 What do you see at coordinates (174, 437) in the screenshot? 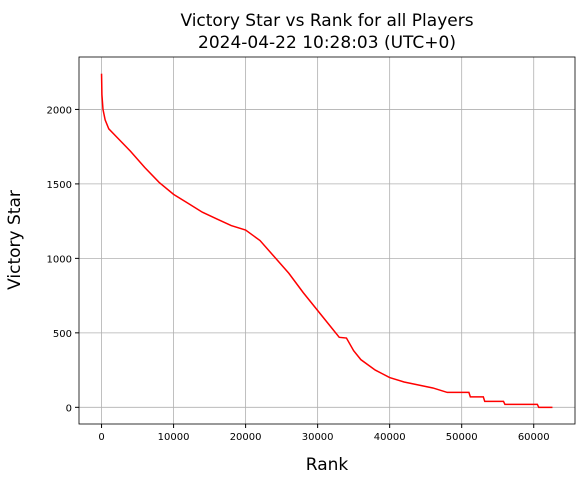
I see `x-tick-label: 10000` at bounding box center [174, 437].